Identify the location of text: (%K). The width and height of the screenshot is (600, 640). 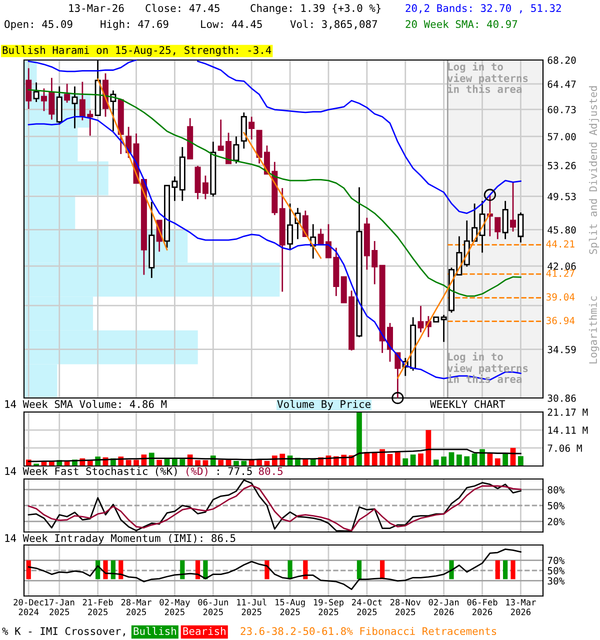
(166, 471).